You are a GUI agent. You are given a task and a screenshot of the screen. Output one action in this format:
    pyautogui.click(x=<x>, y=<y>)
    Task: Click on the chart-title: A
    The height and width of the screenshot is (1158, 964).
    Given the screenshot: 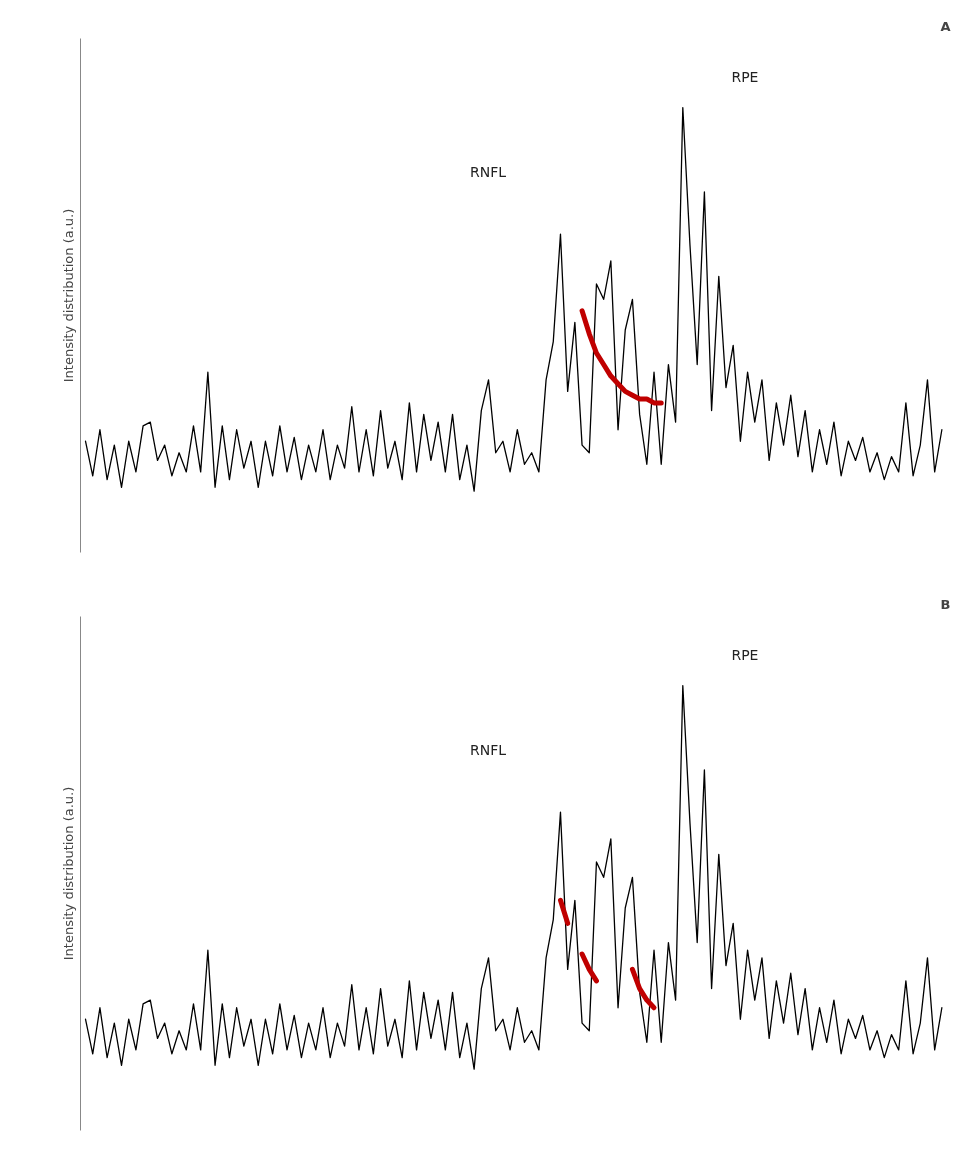 What is the action you would take?
    pyautogui.click(x=945, y=26)
    